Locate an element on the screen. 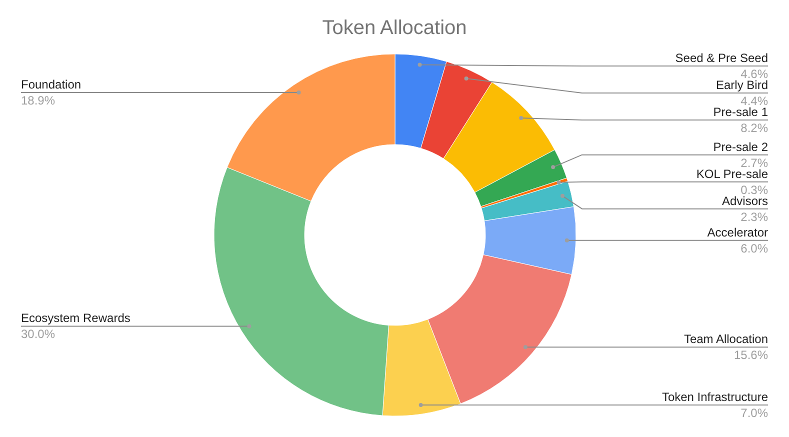 The width and height of the screenshot is (789, 437). slice-label: Pre-sale 1 is located at coordinates (740, 112).